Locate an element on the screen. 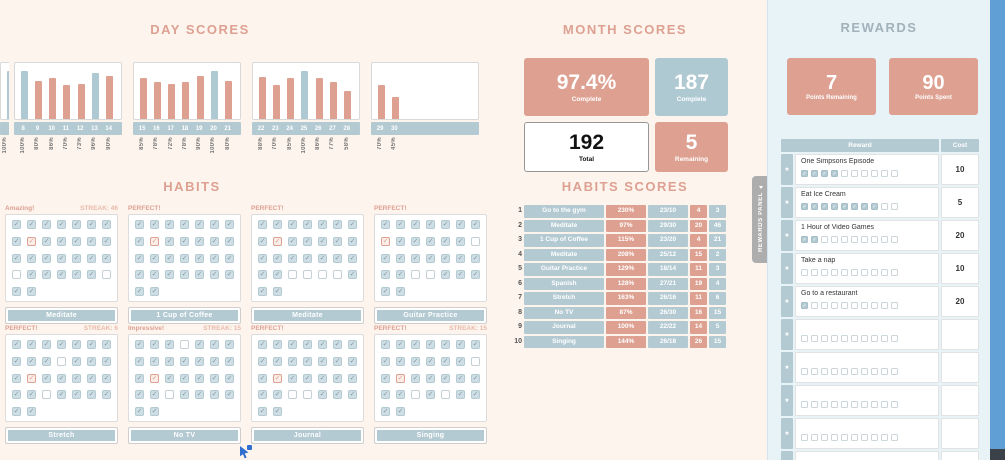  habit-name-button: 1 Cup of Coffee is located at coordinates (184, 315).